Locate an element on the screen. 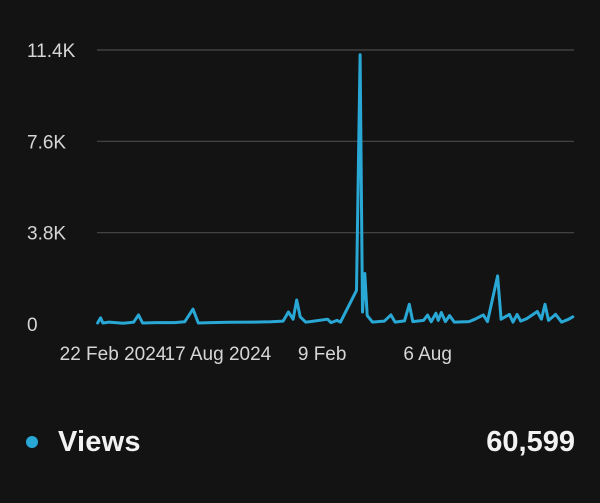 This screenshot has height=503, width=600. y-tick-label: 7.6K is located at coordinates (46, 142).